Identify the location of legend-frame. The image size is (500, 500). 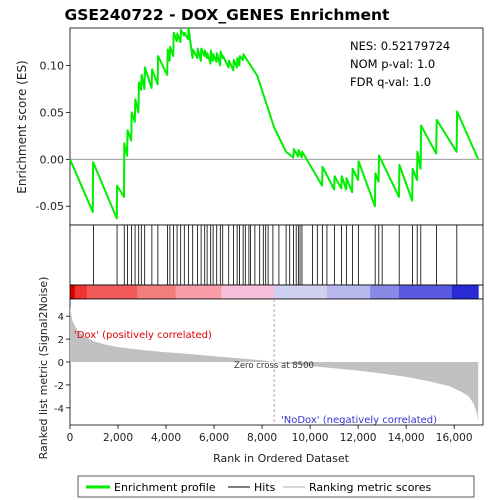
(276, 486).